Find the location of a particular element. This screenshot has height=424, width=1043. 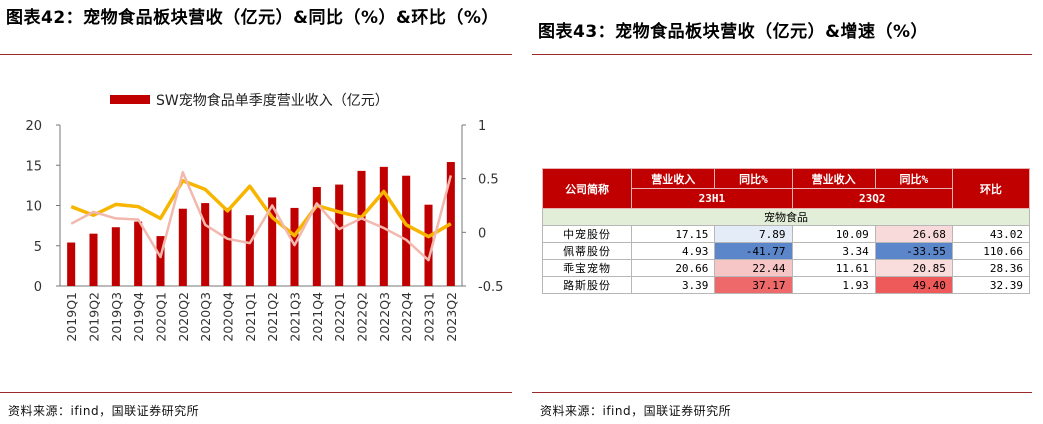

yoy-h1-cell: 22.44 is located at coordinates (753, 268).